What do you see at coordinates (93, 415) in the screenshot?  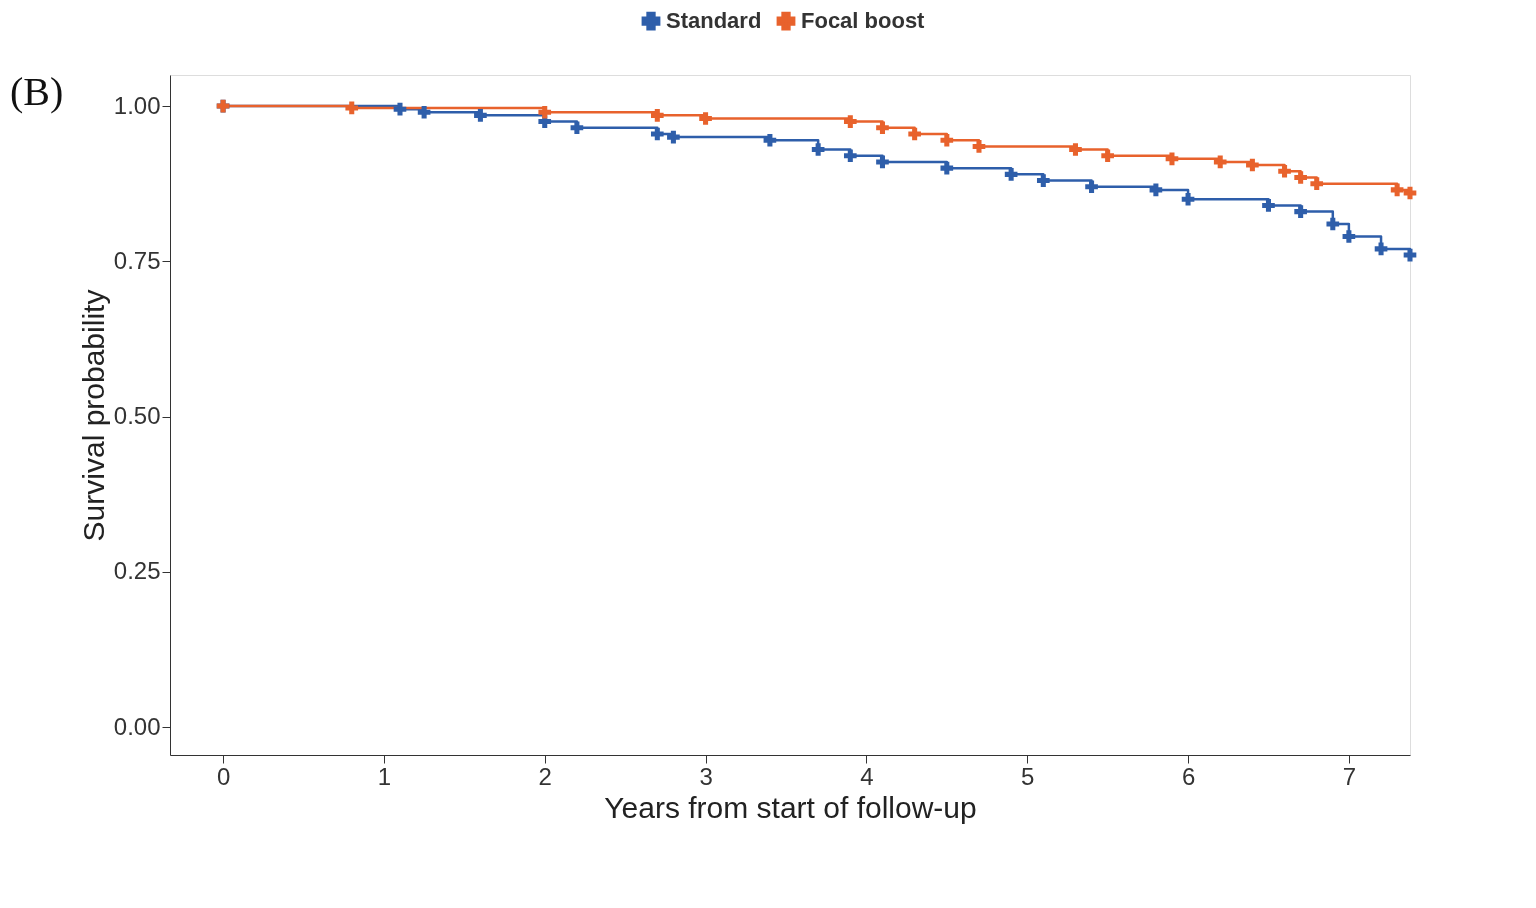 I see `y-axis-title: Survival probability` at bounding box center [93, 415].